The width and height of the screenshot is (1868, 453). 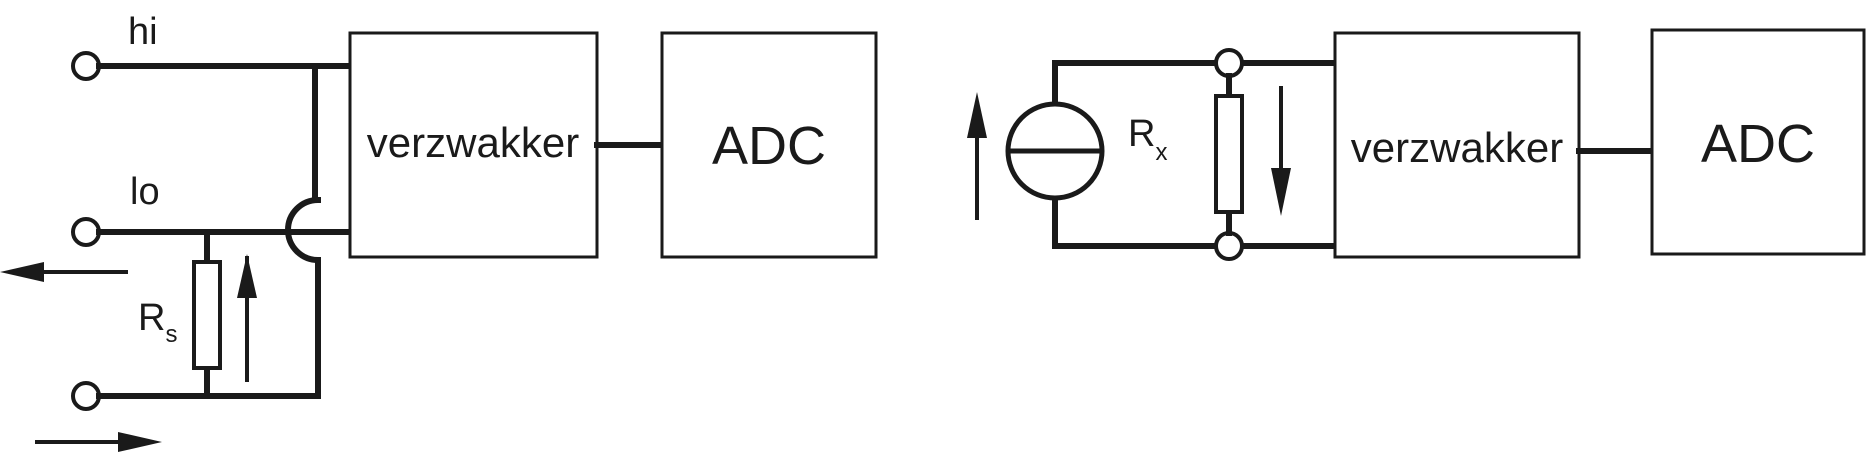 I want to click on resistor-rs, so click(x=207, y=315).